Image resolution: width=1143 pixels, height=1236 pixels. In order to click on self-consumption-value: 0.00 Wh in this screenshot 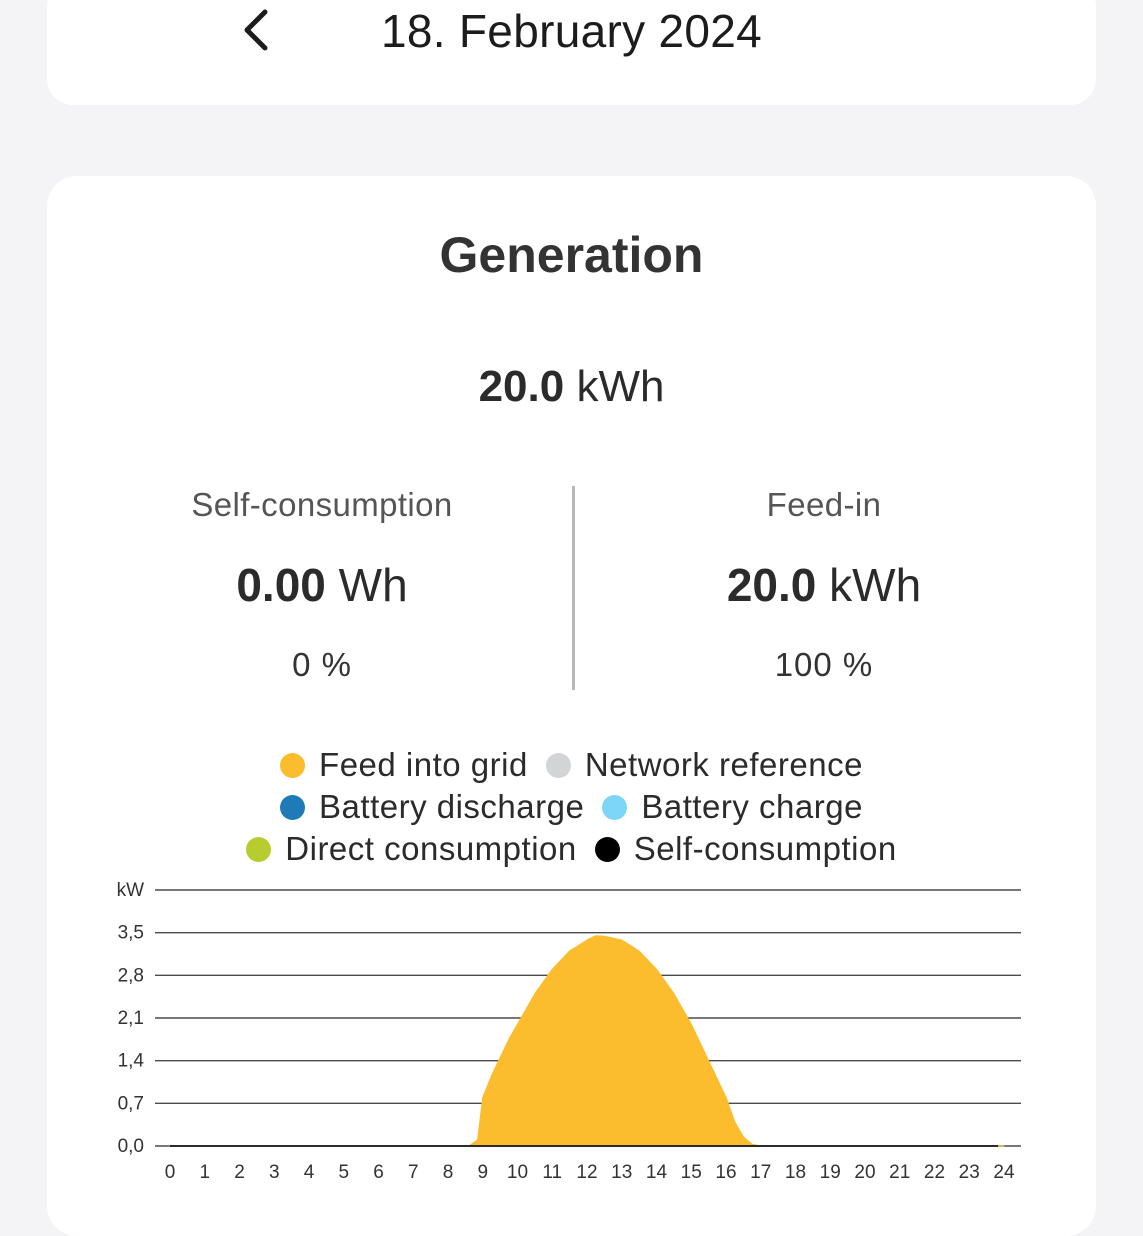, I will do `click(322, 585)`.